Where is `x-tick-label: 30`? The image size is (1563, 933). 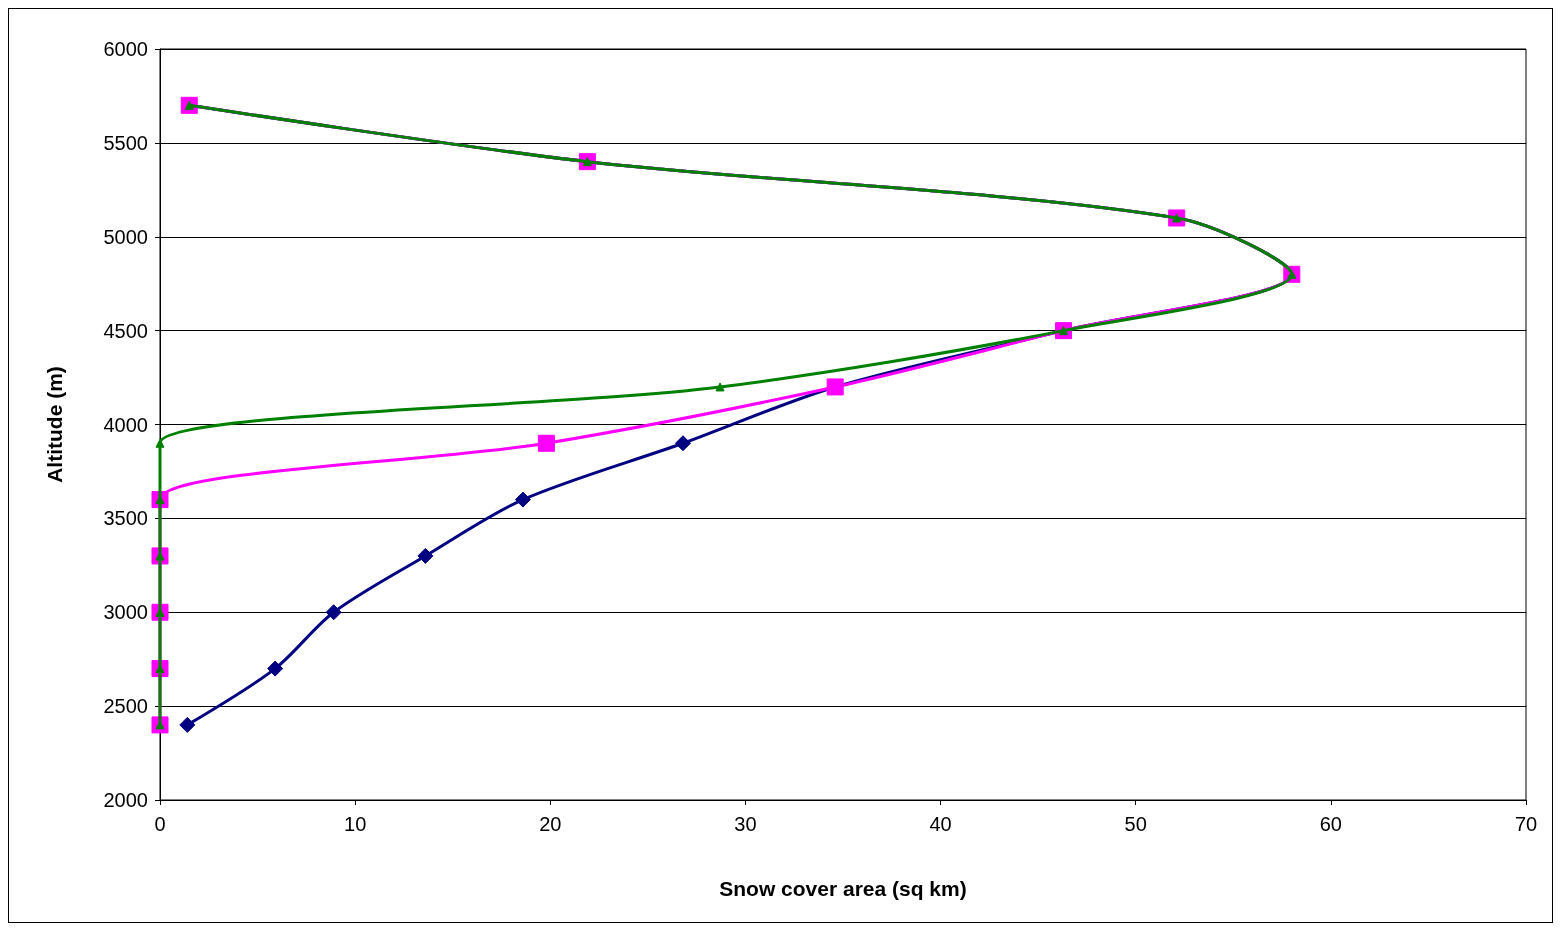 x-tick-label: 30 is located at coordinates (745, 824).